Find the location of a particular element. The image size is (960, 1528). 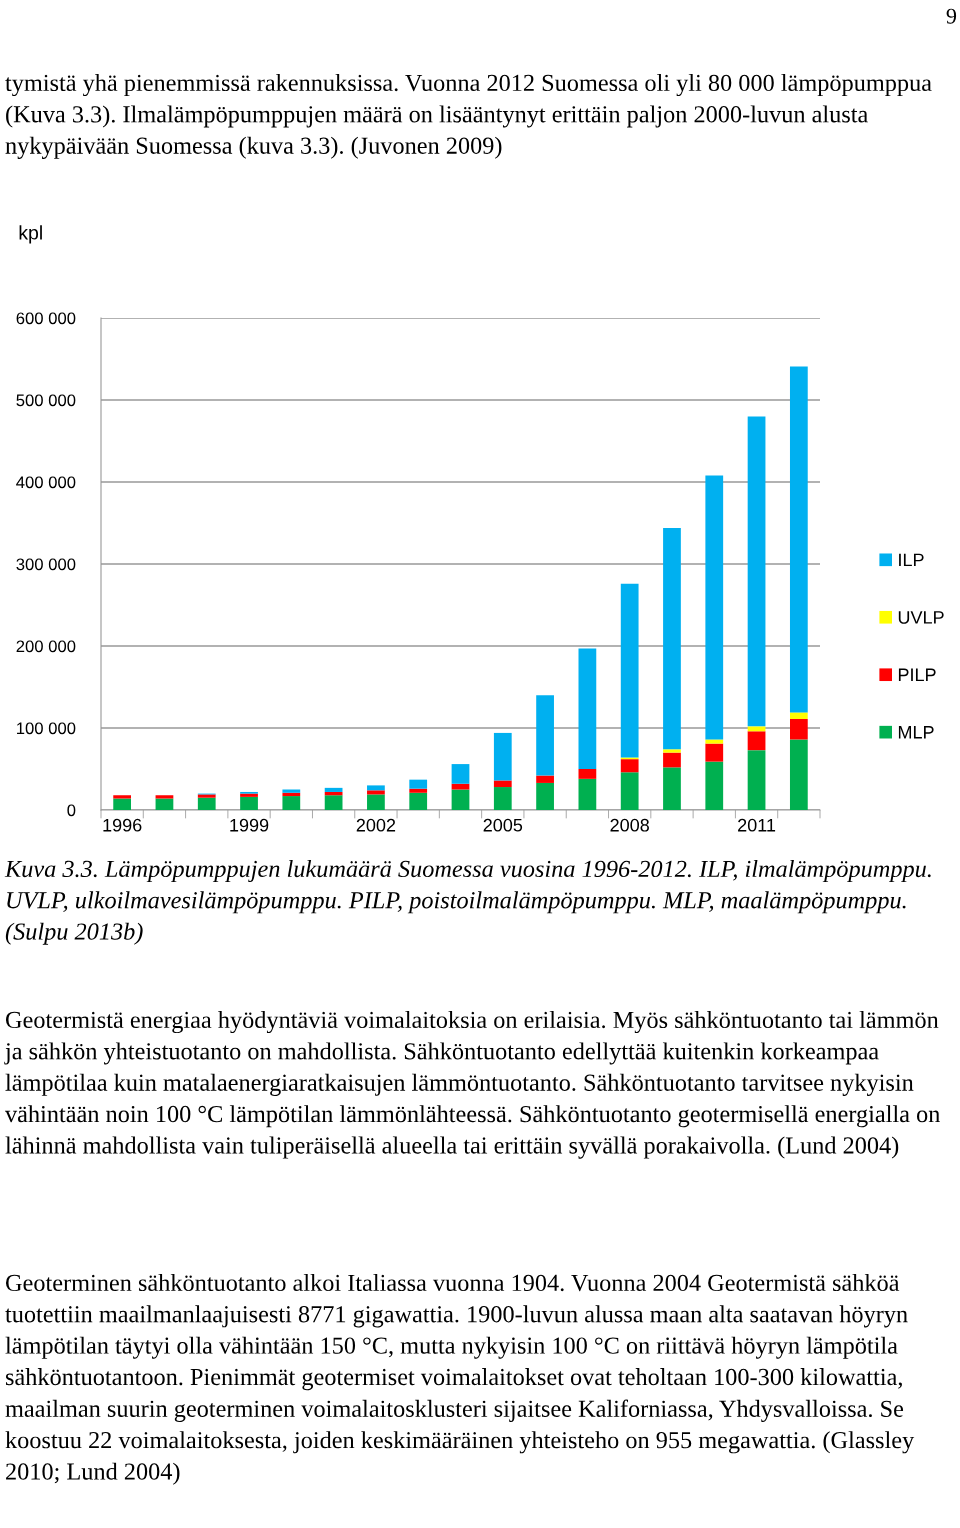

x-tick-label: 2005 is located at coordinates (503, 825).